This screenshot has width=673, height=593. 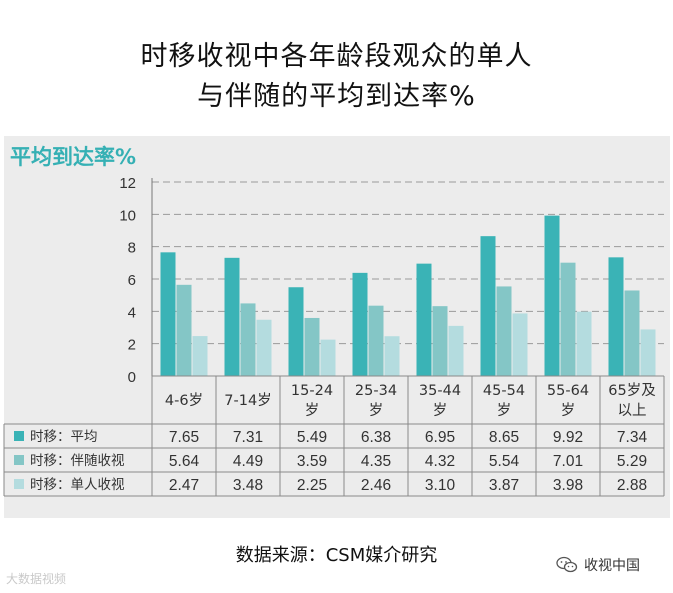 I want to click on data-value: 6.38, so click(x=376, y=437).